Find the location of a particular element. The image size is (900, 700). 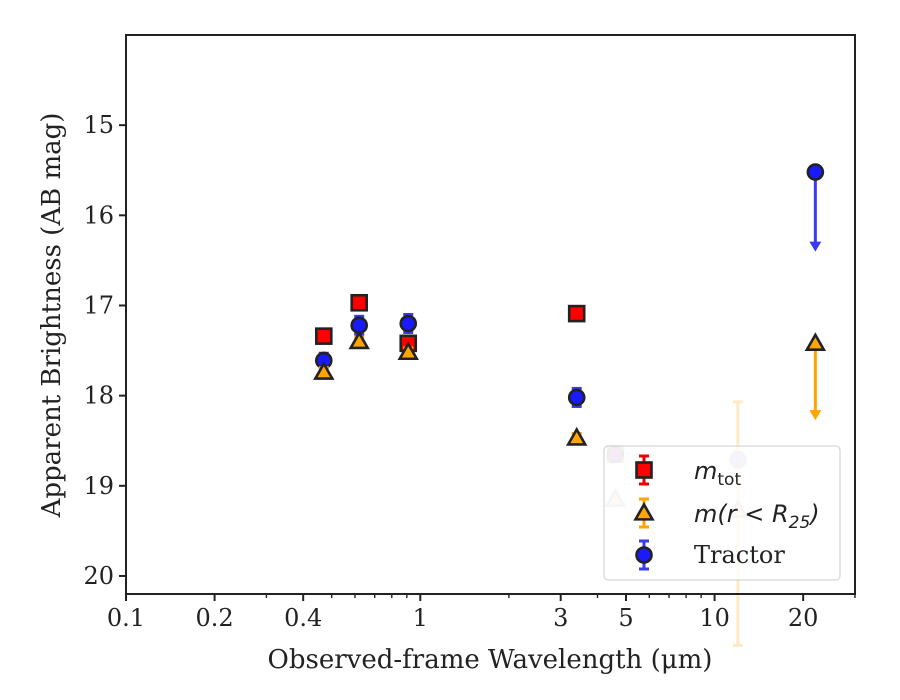

x-tick-label: 10 is located at coordinates (714, 618).